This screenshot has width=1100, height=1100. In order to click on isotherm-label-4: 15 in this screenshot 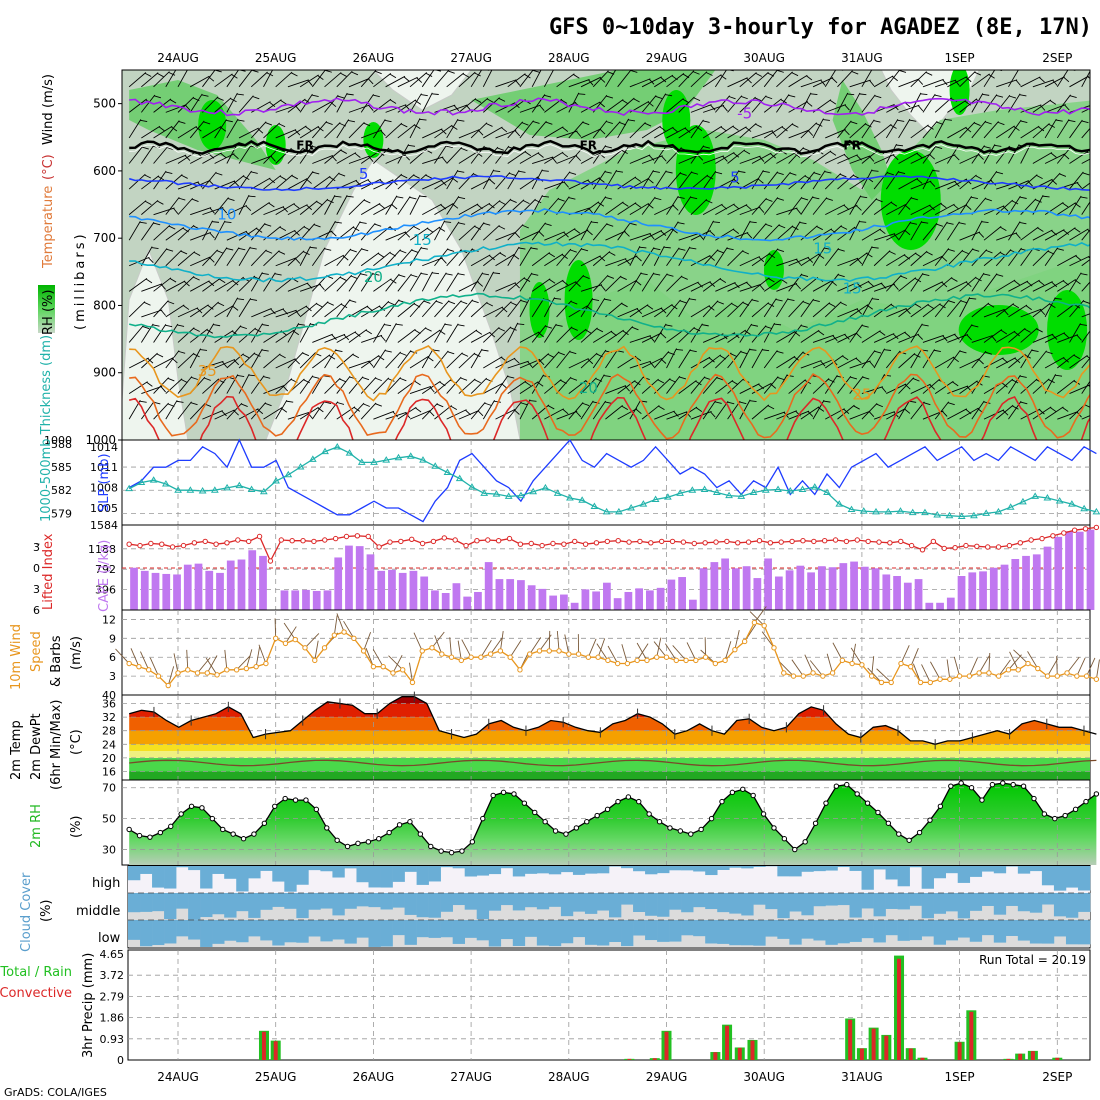, I will do `click(422, 240)`.